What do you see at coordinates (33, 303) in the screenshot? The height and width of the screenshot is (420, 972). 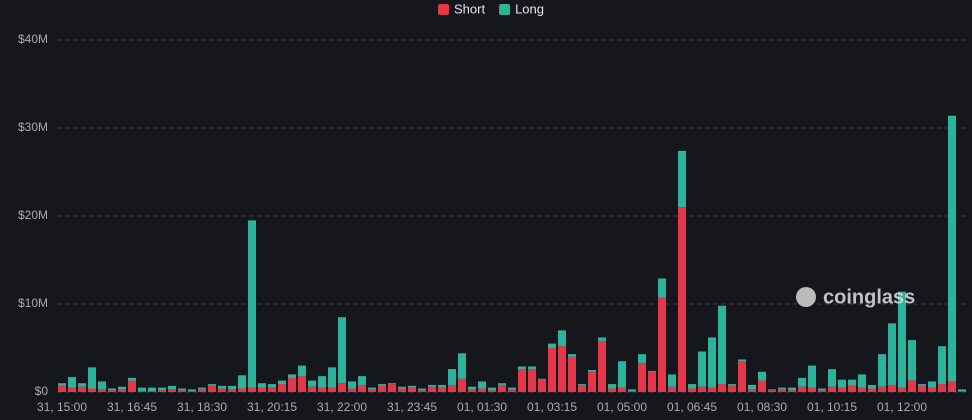 I see `y-tick-label: $10M` at bounding box center [33, 303].